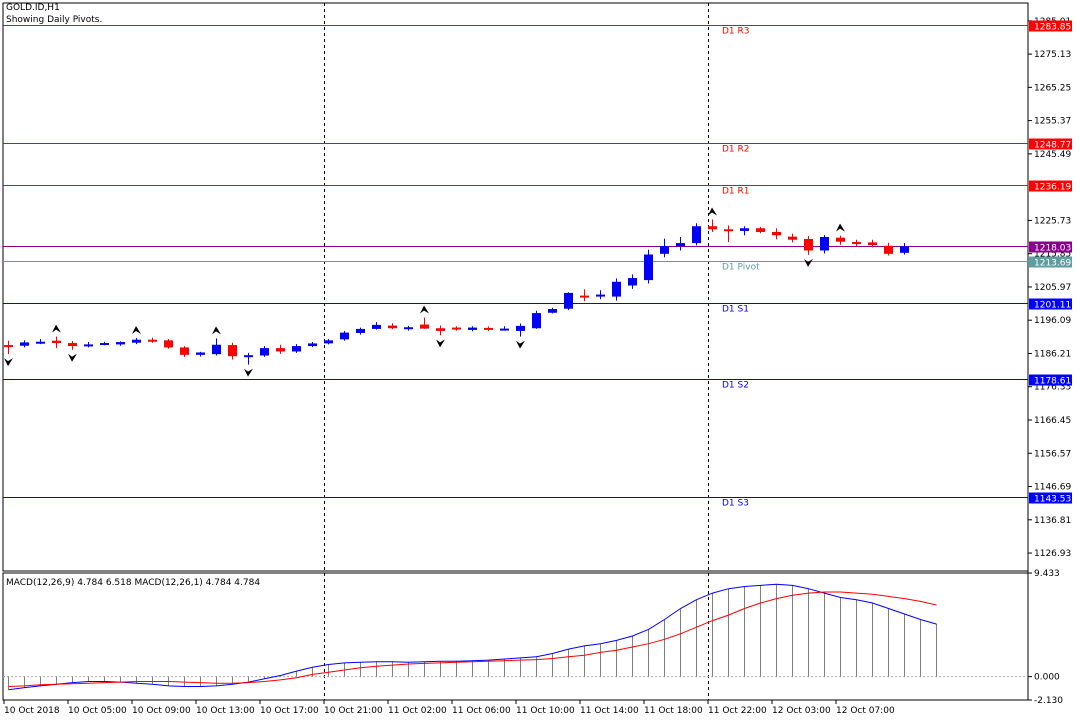 This screenshot has width=1080, height=724. Describe the element at coordinates (32, 711) in the screenshot. I see `time-tick-label: 10 Oct 2018` at that location.